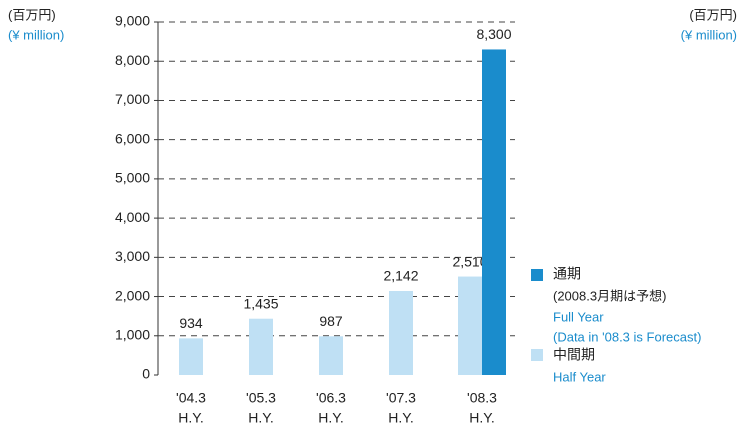 The height and width of the screenshot is (435, 745). I want to click on legend-note: (Data in '08.3 is Forecast), so click(627, 336).